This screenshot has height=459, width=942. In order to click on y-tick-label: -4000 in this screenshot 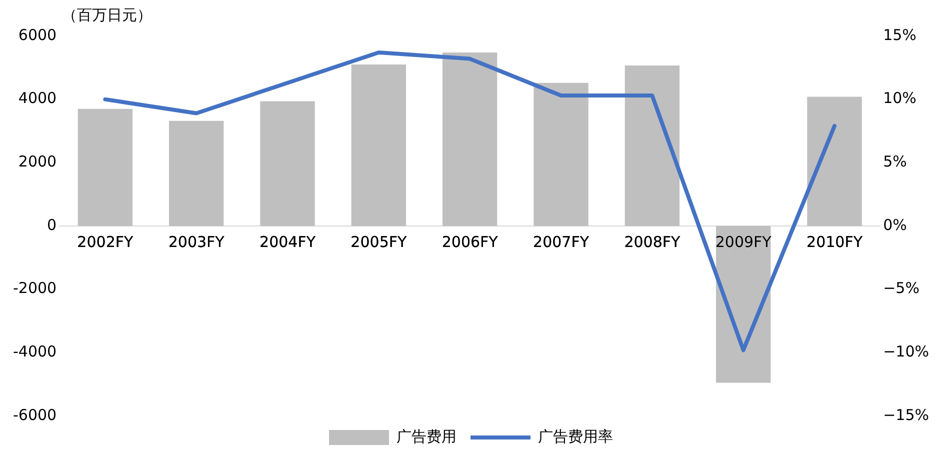, I will do `click(34, 351)`.